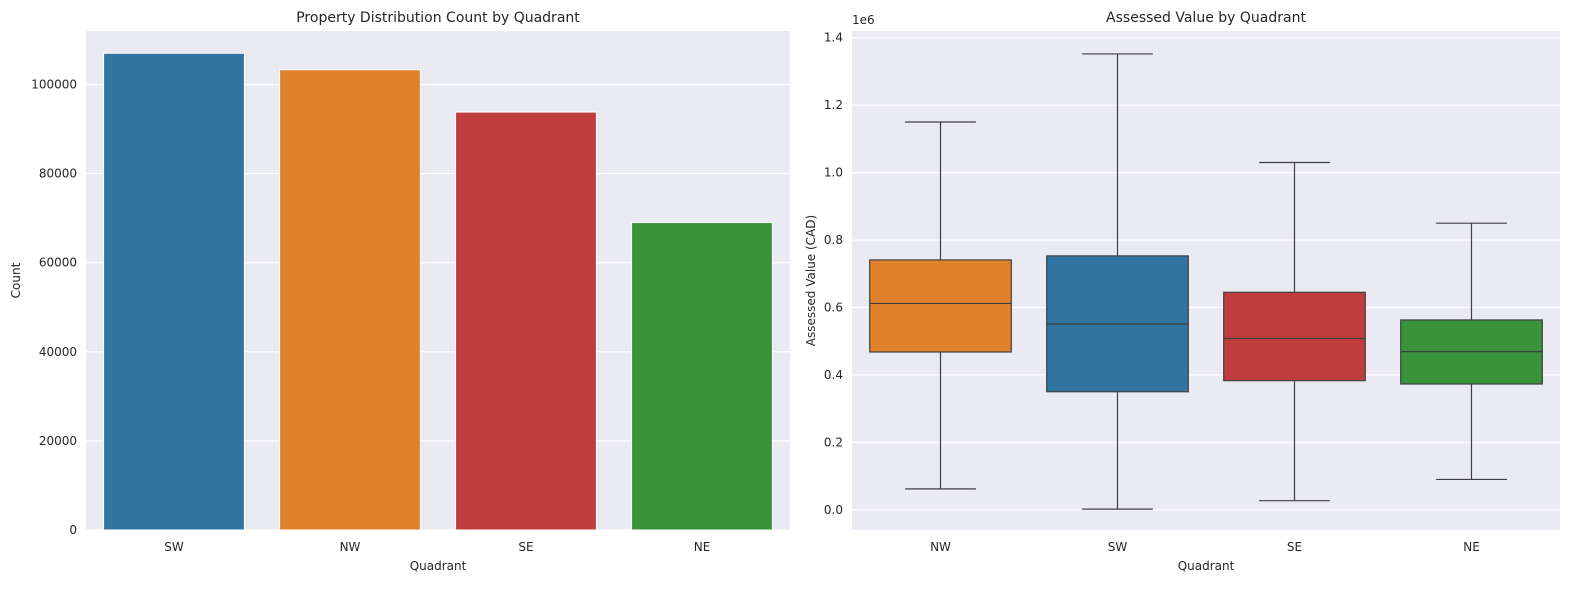 This screenshot has width=1589, height=590. I want to click on box-plot-x-tick-label: NW, so click(940, 547).